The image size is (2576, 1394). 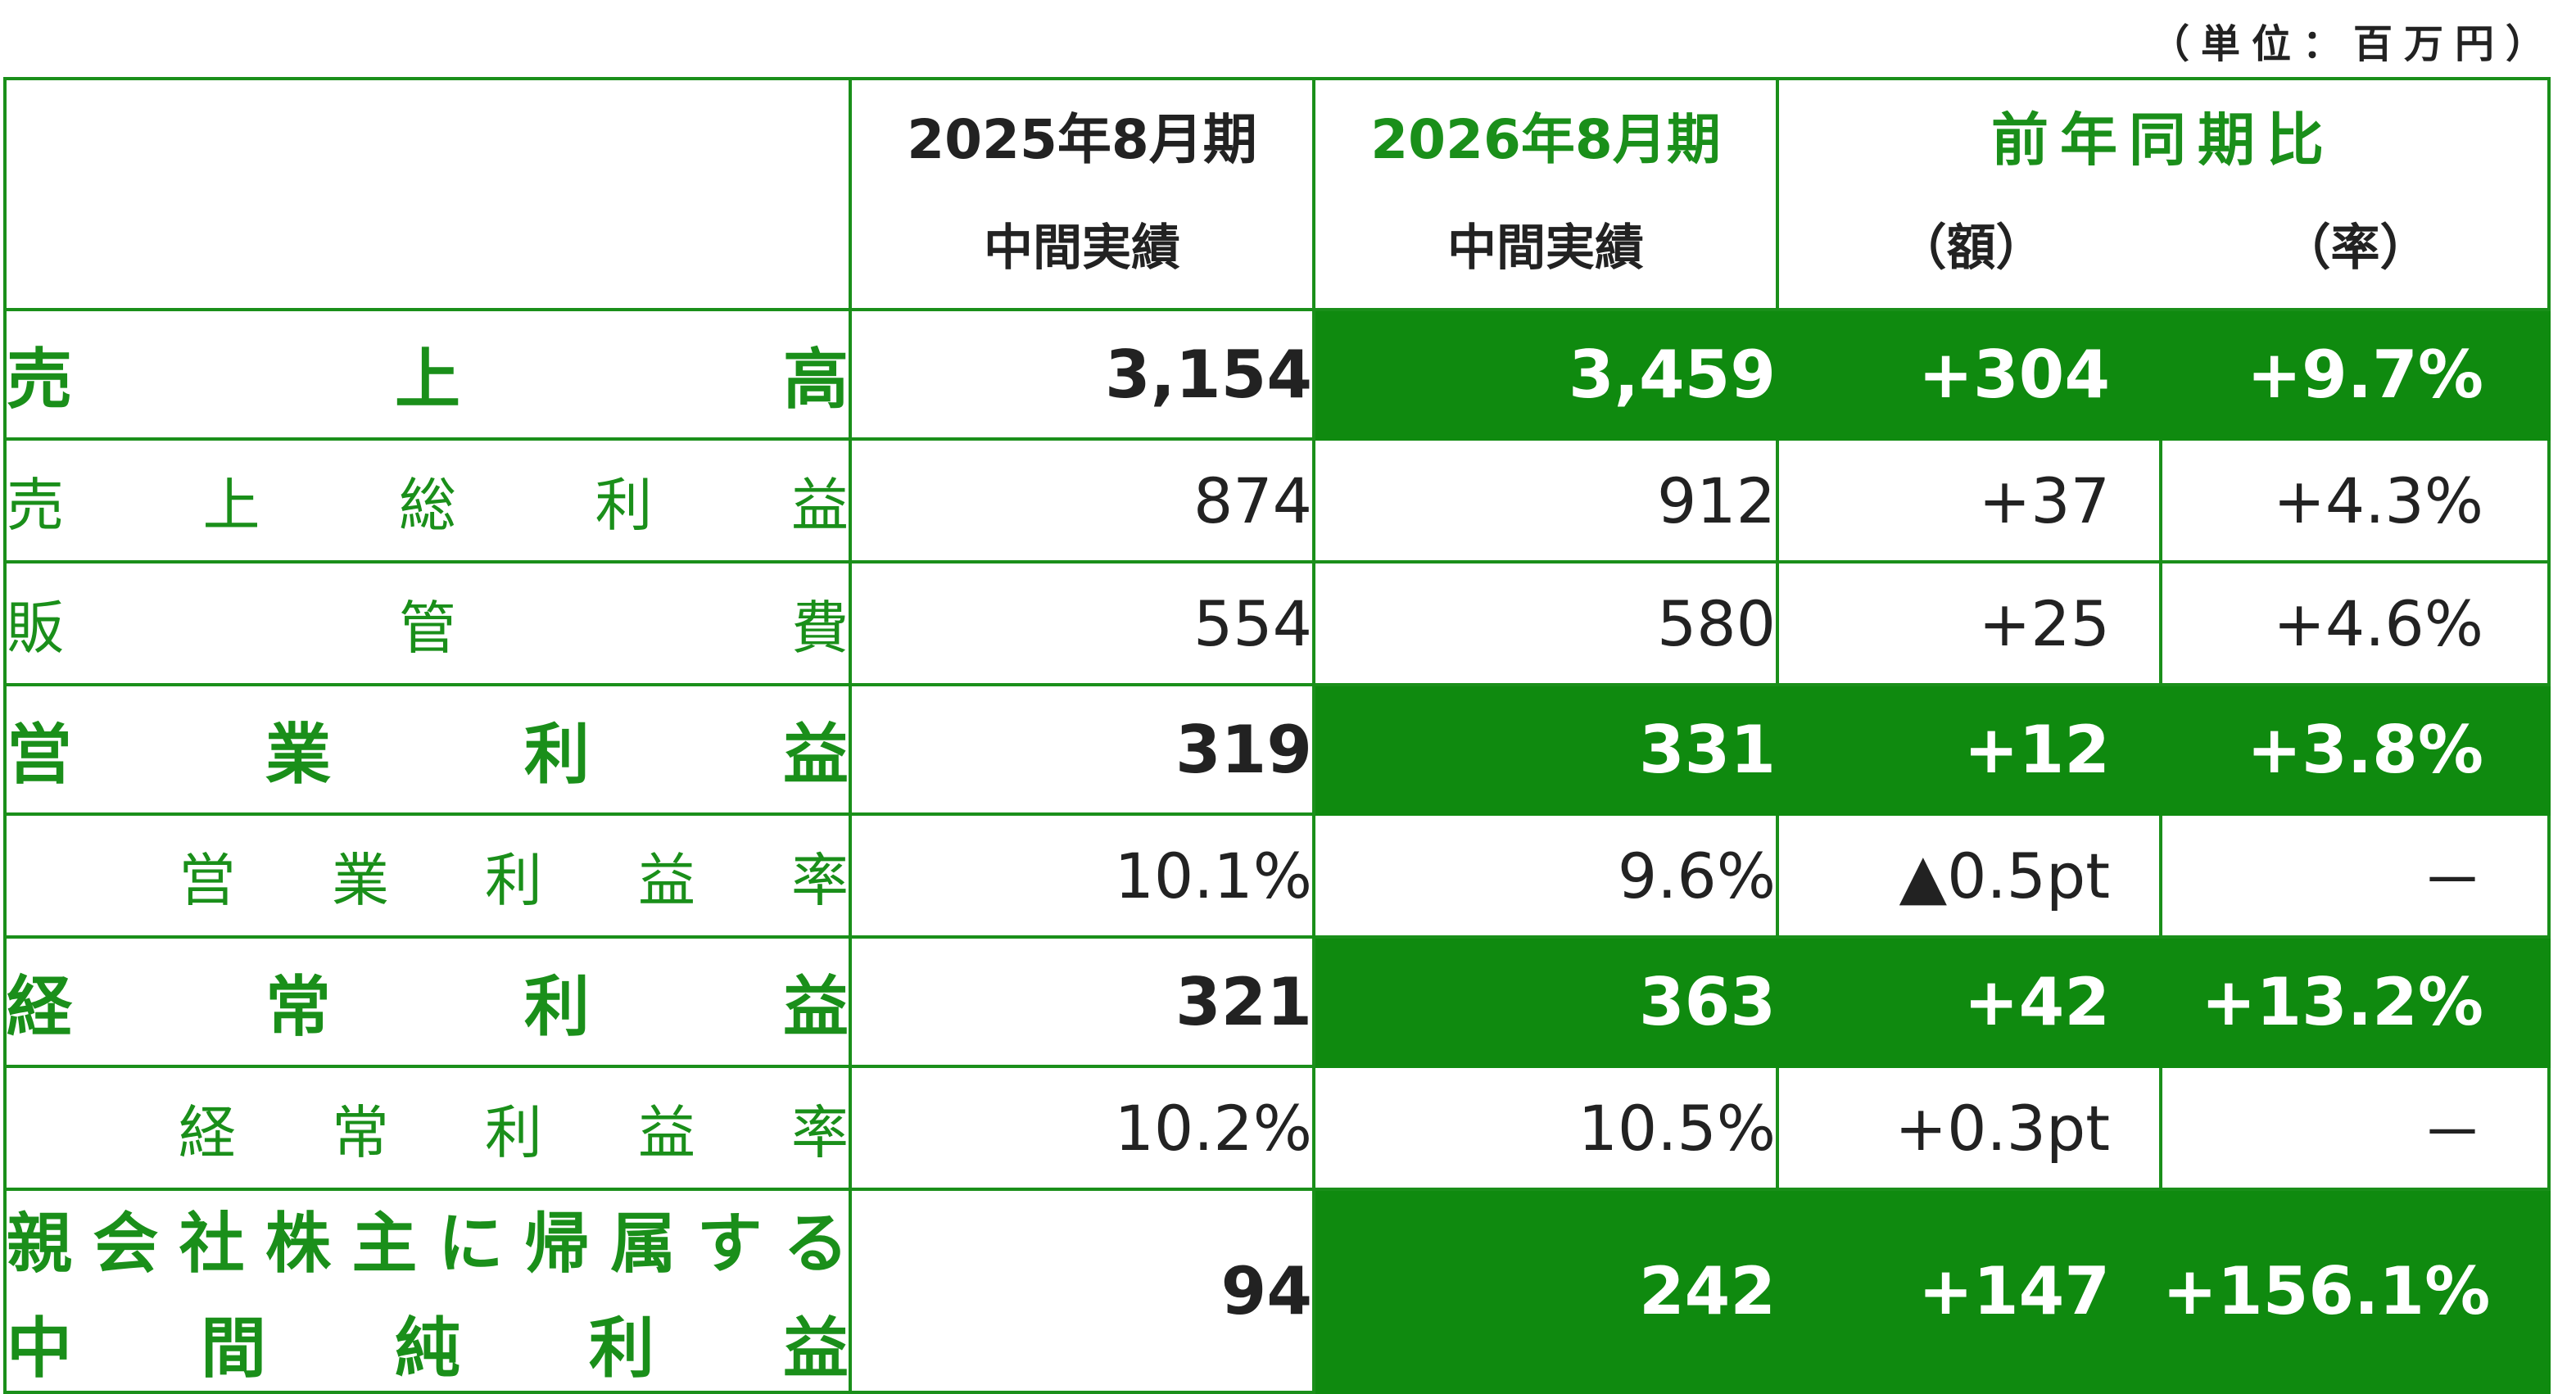 I want to click on header-empty-cell, so click(x=427, y=194).